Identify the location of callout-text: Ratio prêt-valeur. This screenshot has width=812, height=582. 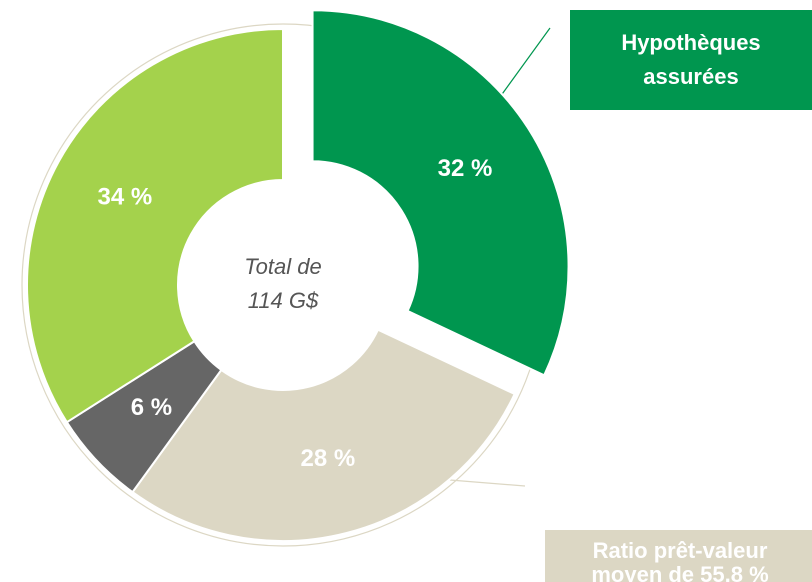
(680, 550).